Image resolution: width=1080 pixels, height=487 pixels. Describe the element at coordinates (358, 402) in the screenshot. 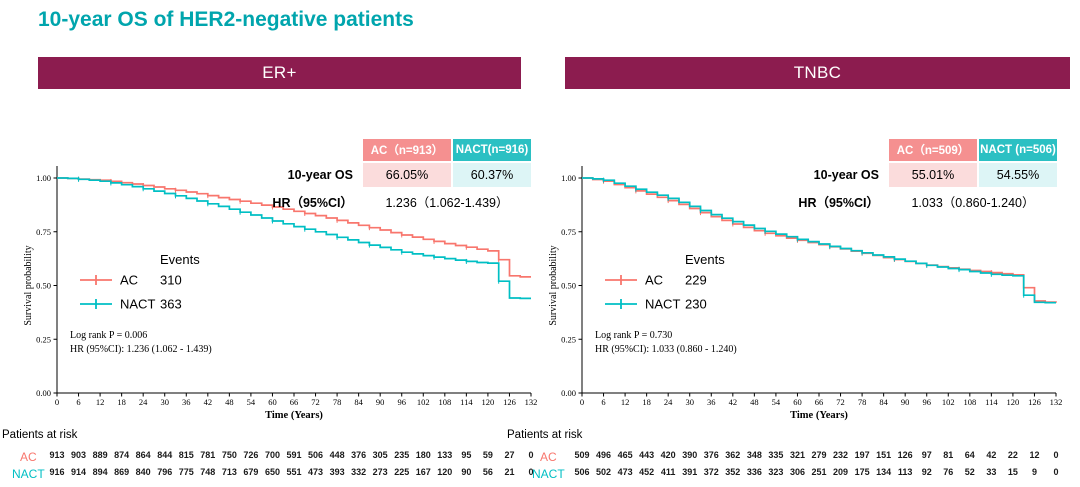

I see `x-tick-label: 84` at that location.